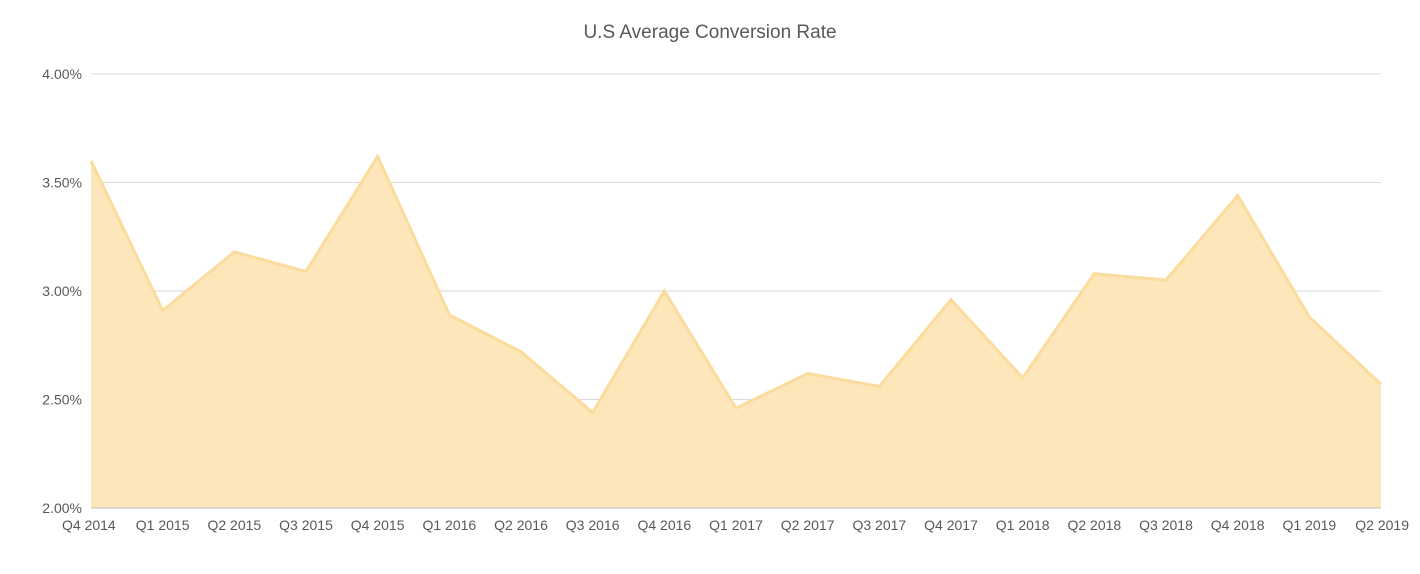 The height and width of the screenshot is (574, 1420). What do you see at coordinates (1238, 525) in the screenshot?
I see `x-tick-label: Q4 2018` at bounding box center [1238, 525].